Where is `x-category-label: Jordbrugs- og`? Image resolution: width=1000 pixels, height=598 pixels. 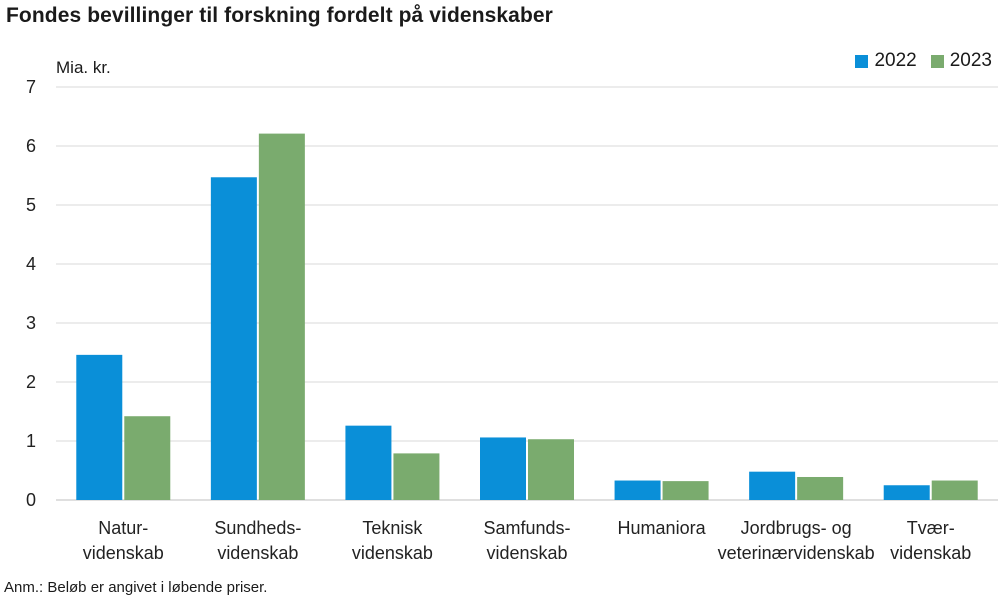 x-category-label: Jordbrugs- og is located at coordinates (796, 528).